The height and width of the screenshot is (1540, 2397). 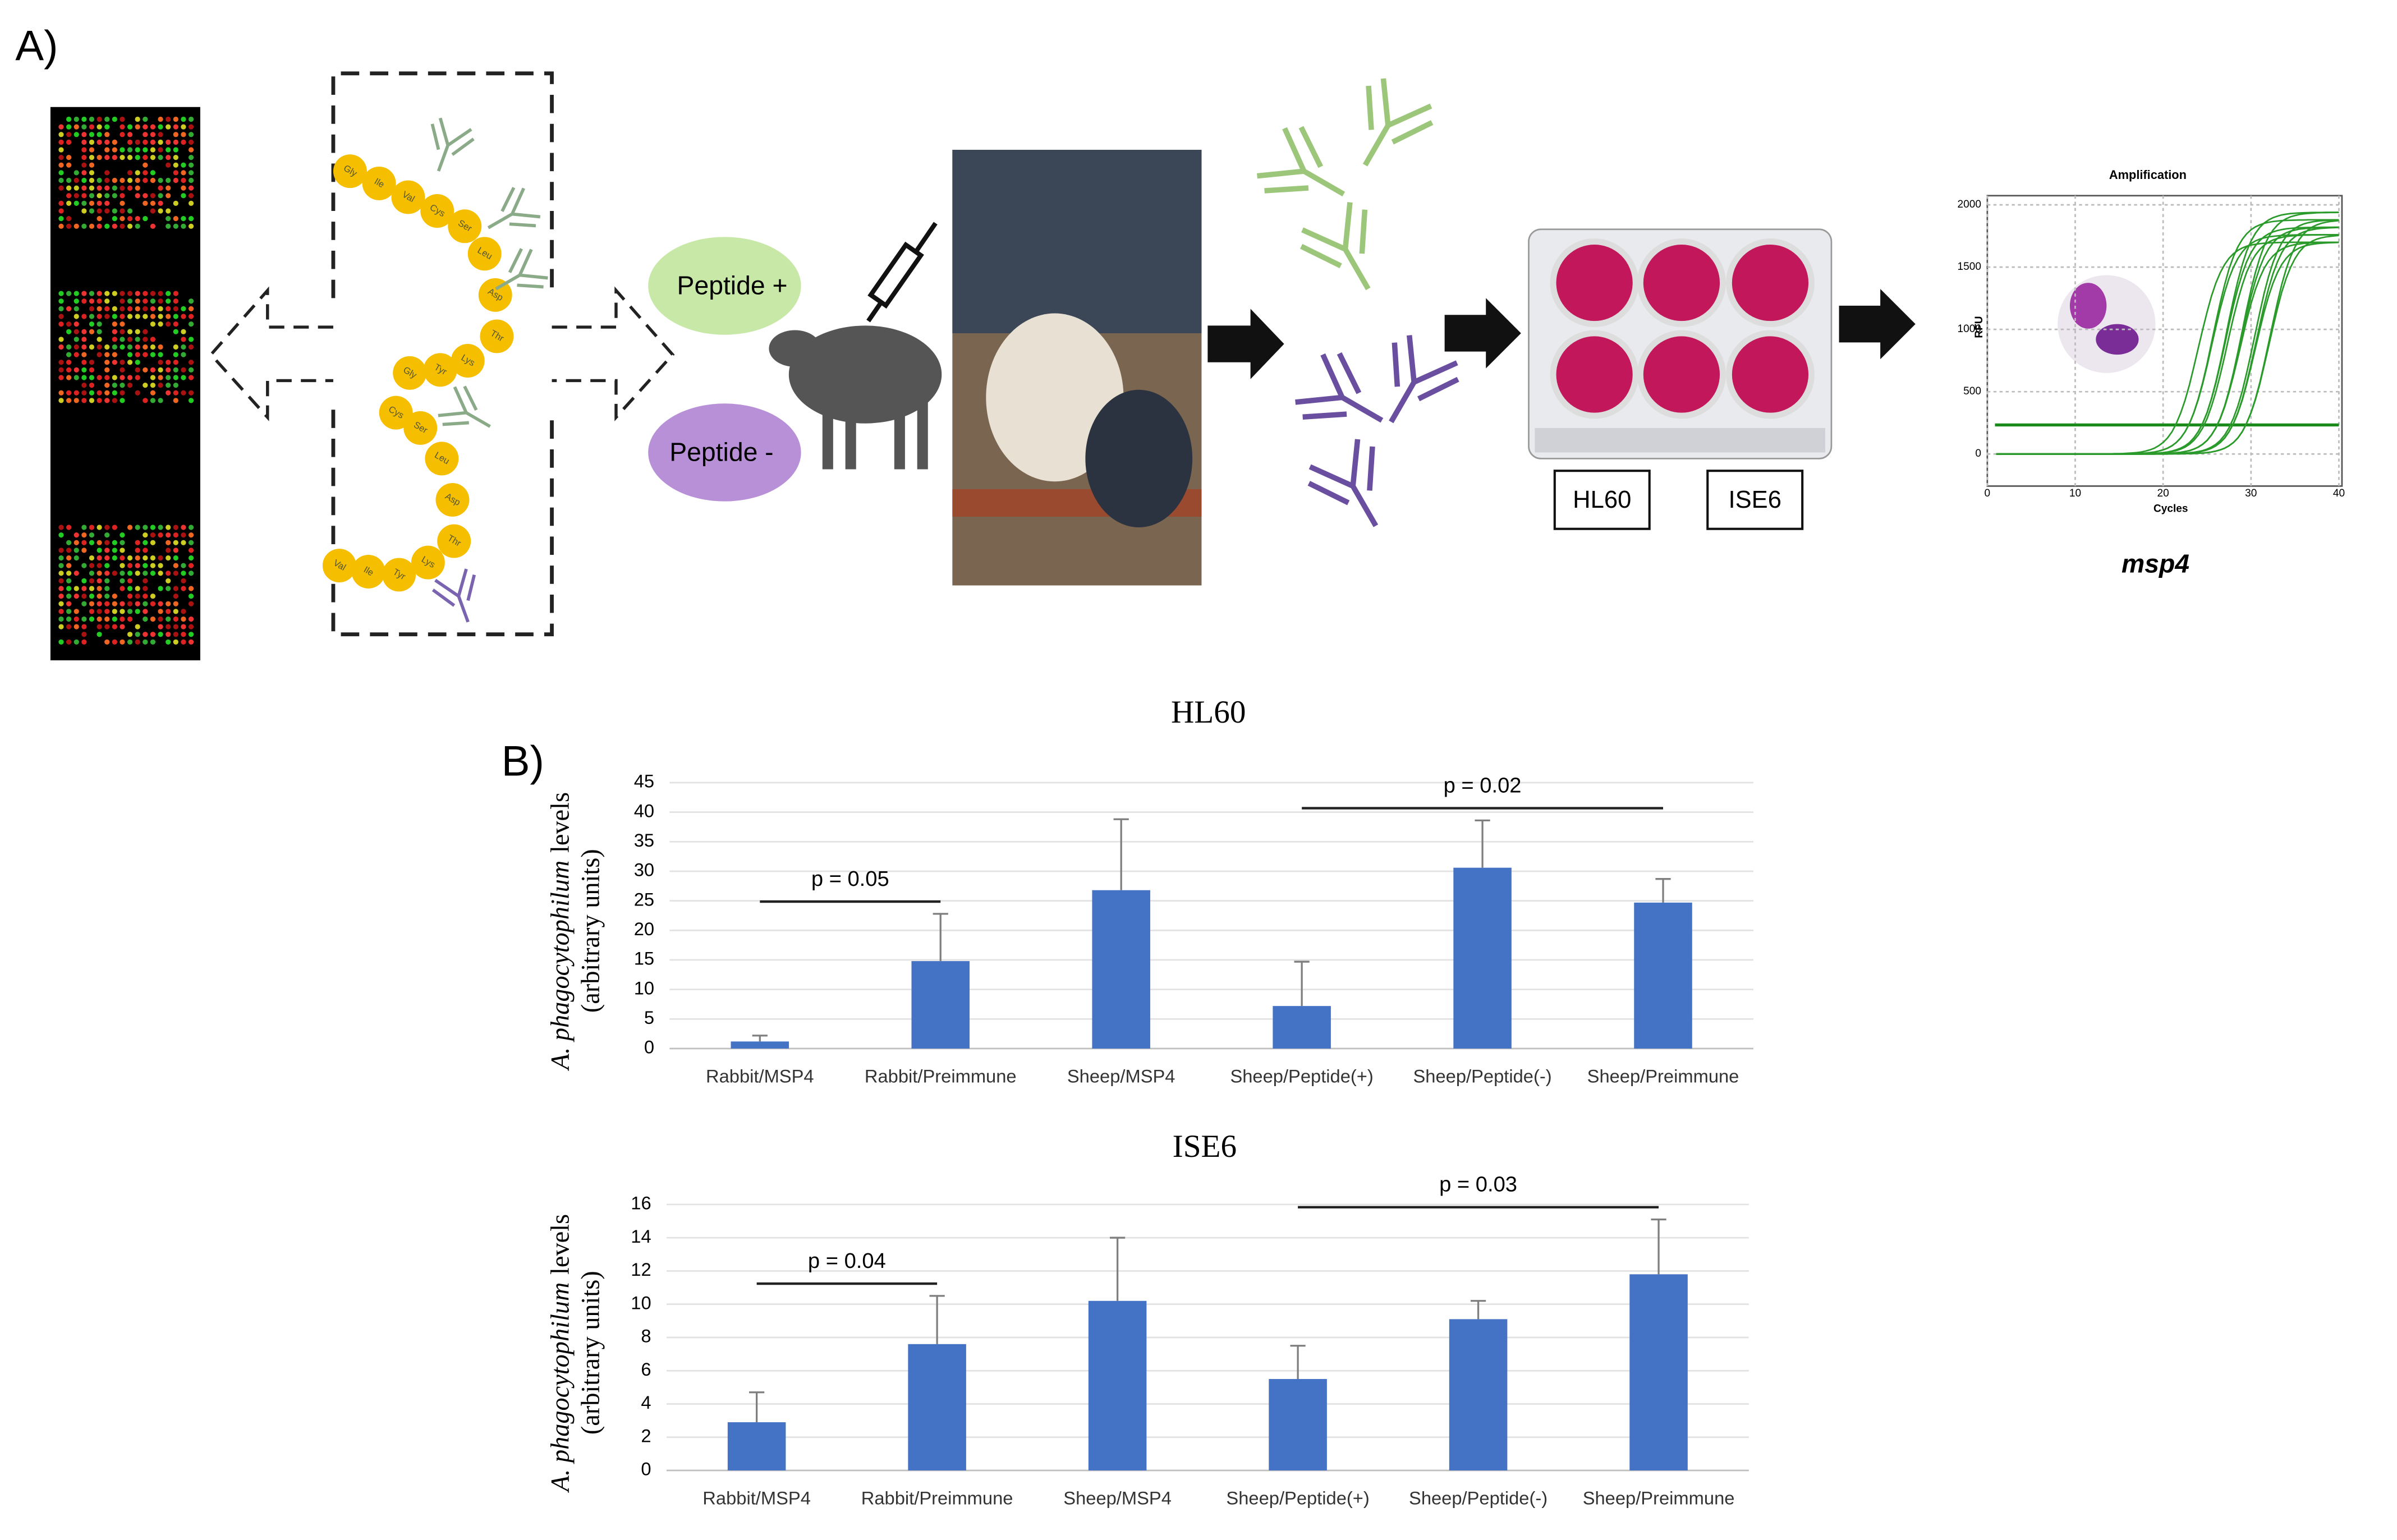 I want to click on cell-line-box, so click(x=1755, y=500).